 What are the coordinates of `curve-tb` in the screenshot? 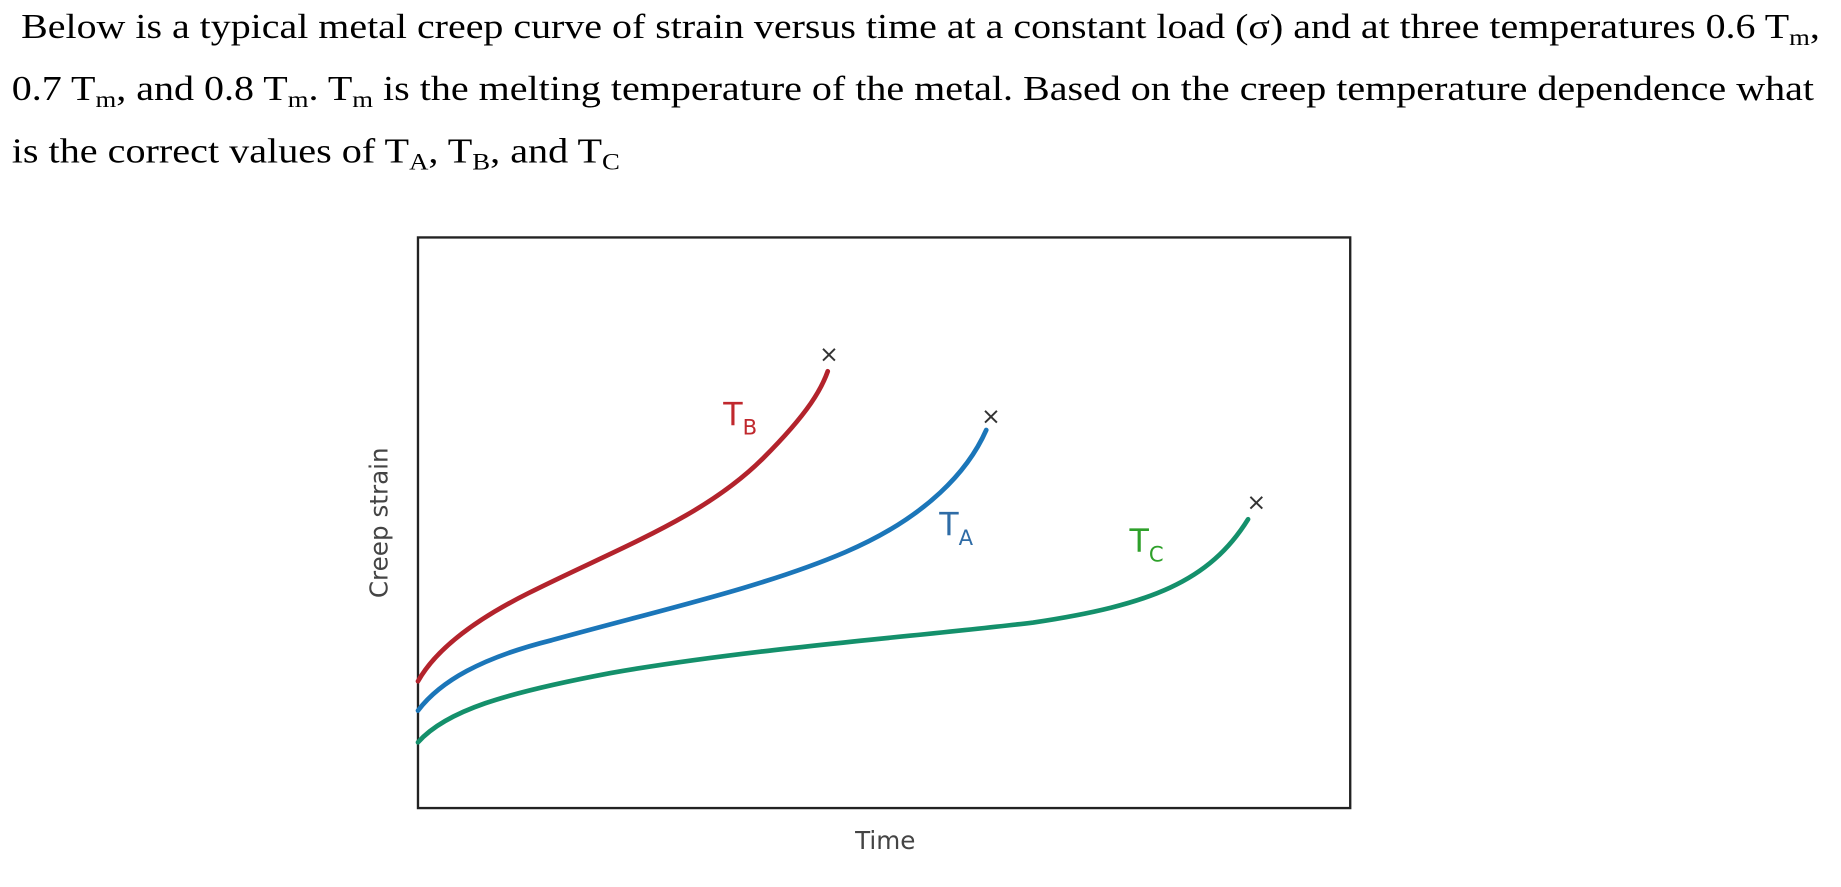 It's located at (623, 526).